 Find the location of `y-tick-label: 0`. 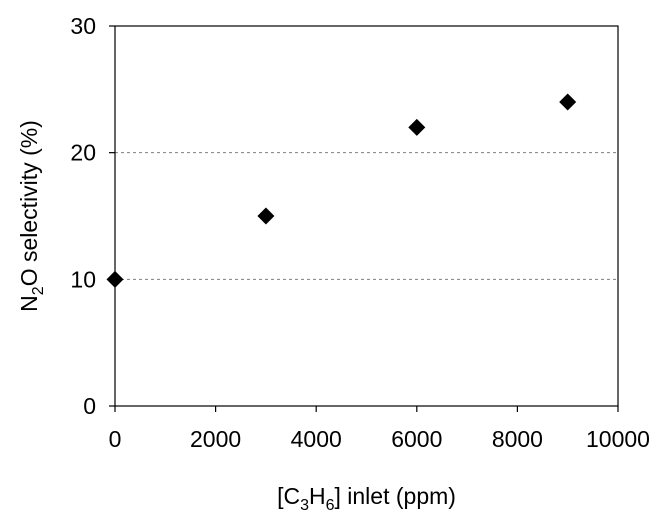

y-tick-label: 0 is located at coordinates (89, 406).